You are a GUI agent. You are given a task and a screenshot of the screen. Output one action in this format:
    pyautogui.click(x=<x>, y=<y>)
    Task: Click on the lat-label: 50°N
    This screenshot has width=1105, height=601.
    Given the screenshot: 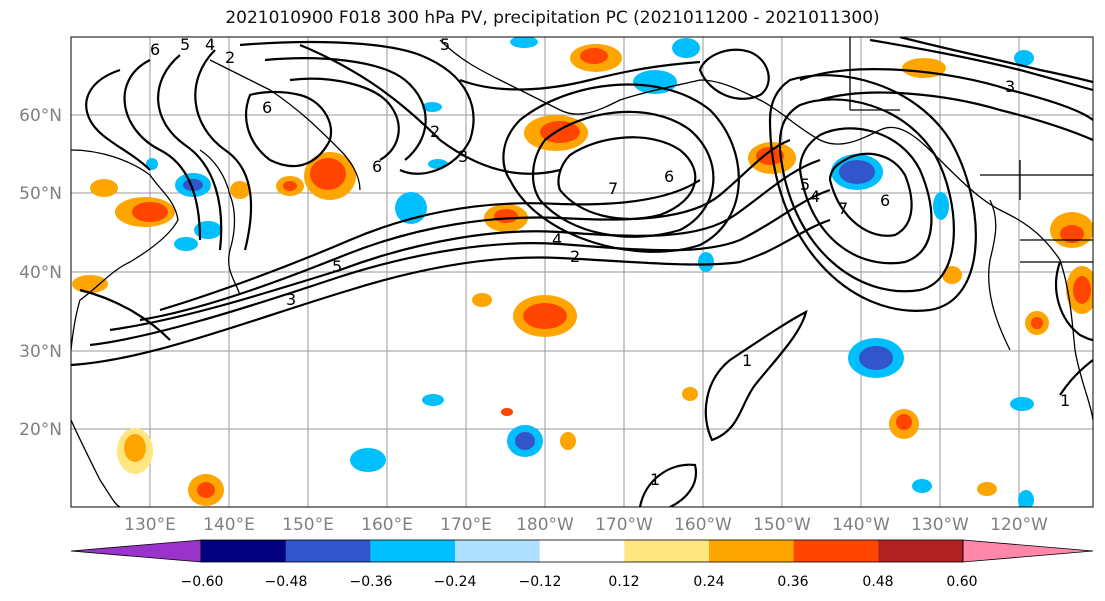 What is the action you would take?
    pyautogui.click(x=40, y=194)
    